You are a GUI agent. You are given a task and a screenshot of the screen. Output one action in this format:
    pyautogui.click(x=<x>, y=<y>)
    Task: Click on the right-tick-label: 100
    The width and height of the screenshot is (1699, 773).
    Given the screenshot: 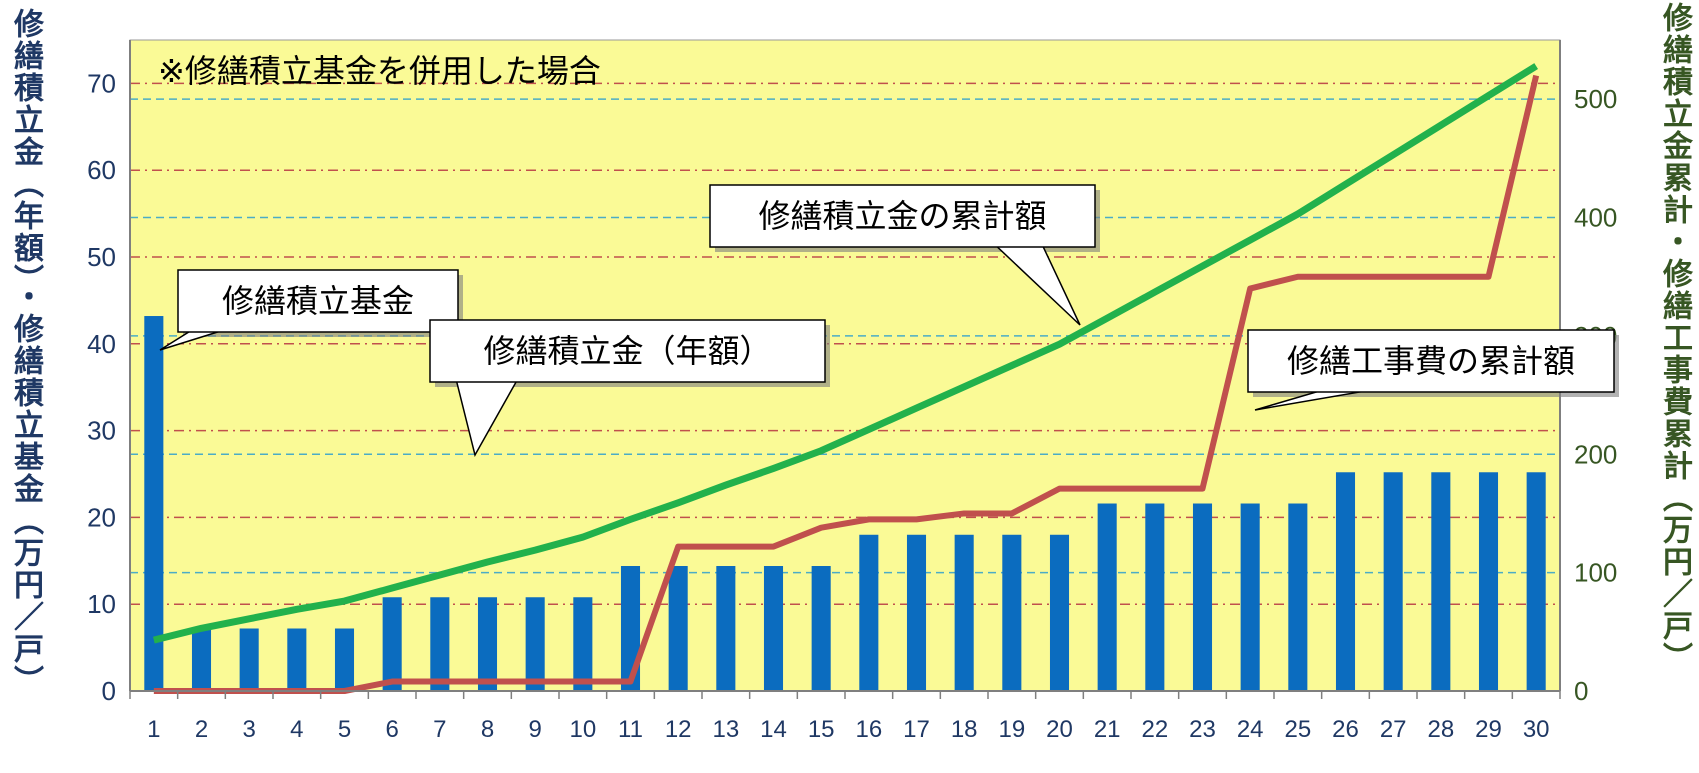 What is the action you would take?
    pyautogui.click(x=1595, y=573)
    